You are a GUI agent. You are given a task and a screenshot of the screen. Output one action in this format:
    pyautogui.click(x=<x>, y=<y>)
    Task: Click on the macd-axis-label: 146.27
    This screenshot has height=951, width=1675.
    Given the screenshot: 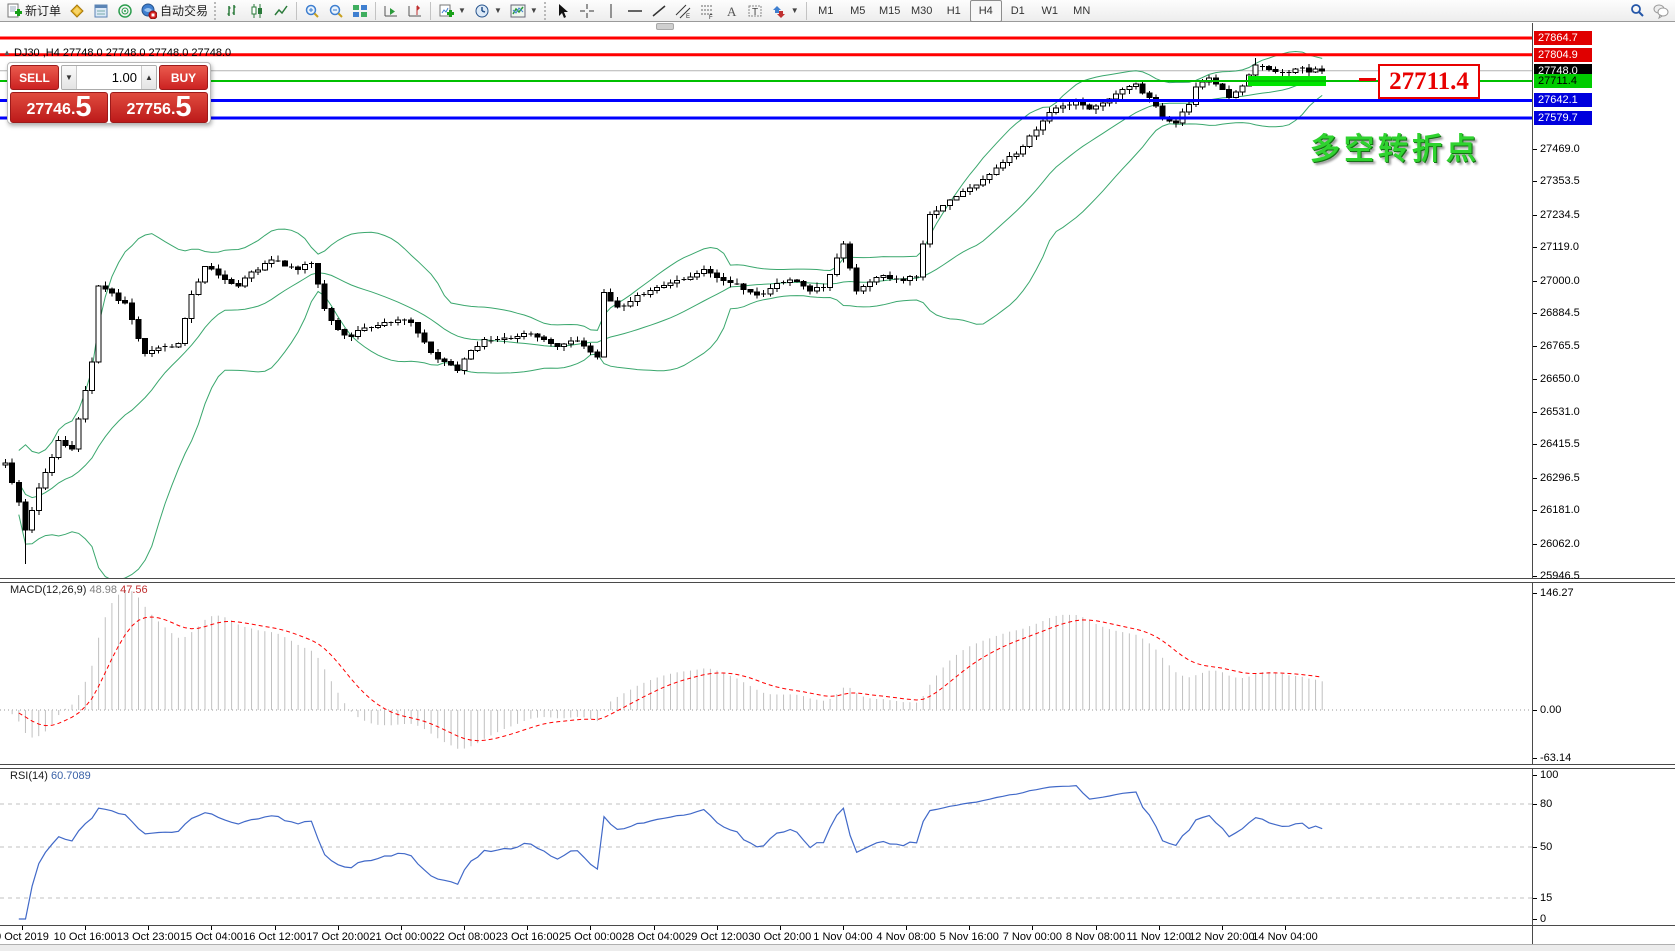 What is the action you would take?
    pyautogui.click(x=1557, y=593)
    